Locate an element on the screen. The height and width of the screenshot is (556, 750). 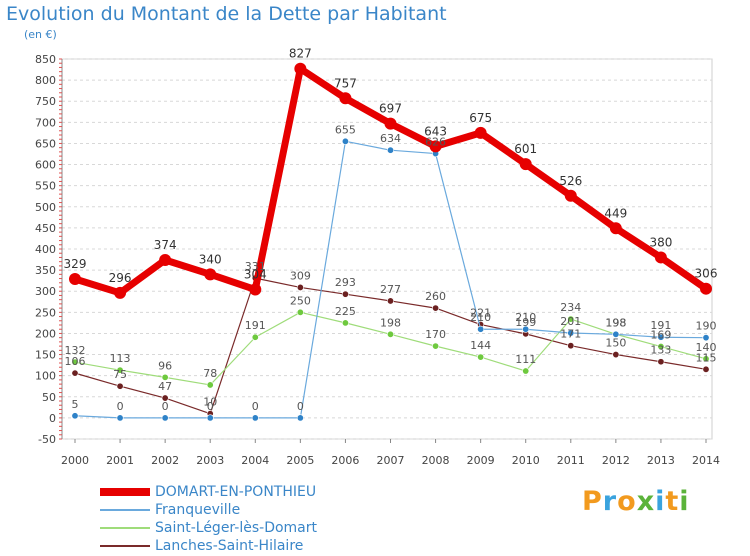
y-tick-label: 100 is located at coordinates (45, 376).